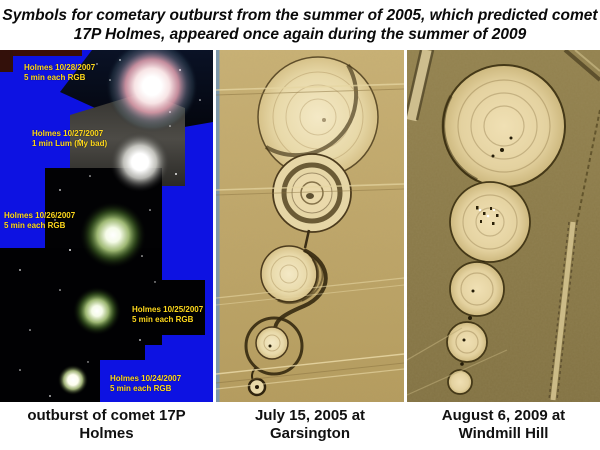 The image size is (600, 450). Describe the element at coordinates (68, 133) in the screenshot. I see `obs-name: Holmes 10/27/2007` at that location.